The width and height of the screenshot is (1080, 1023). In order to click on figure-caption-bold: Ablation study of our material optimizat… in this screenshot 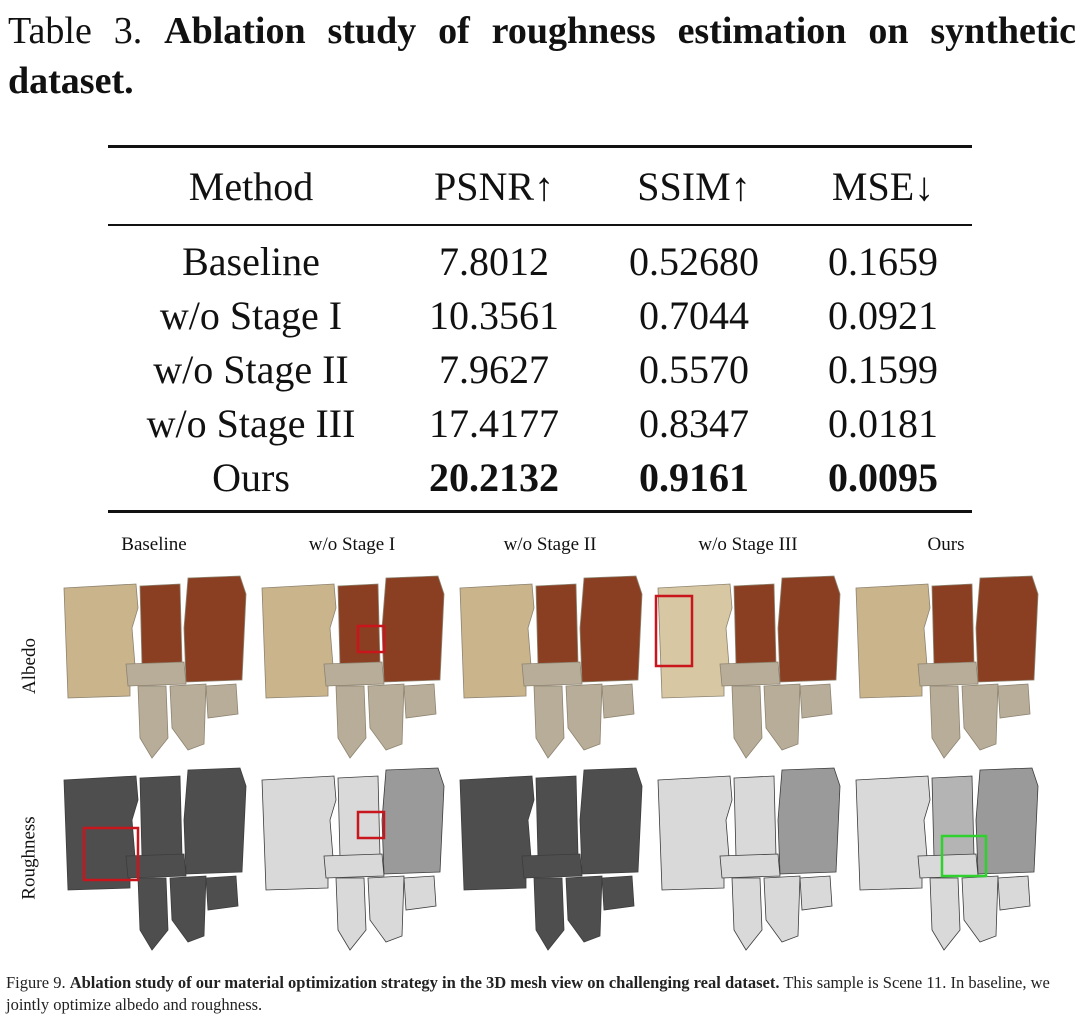, I will do `click(424, 982)`.